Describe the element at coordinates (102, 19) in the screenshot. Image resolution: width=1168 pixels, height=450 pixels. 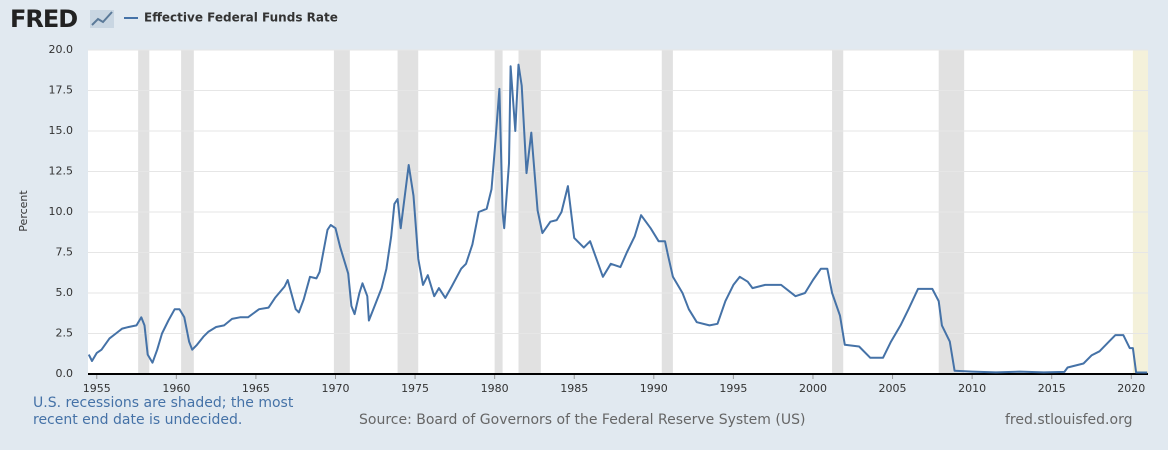
I see `logo-icon` at that location.